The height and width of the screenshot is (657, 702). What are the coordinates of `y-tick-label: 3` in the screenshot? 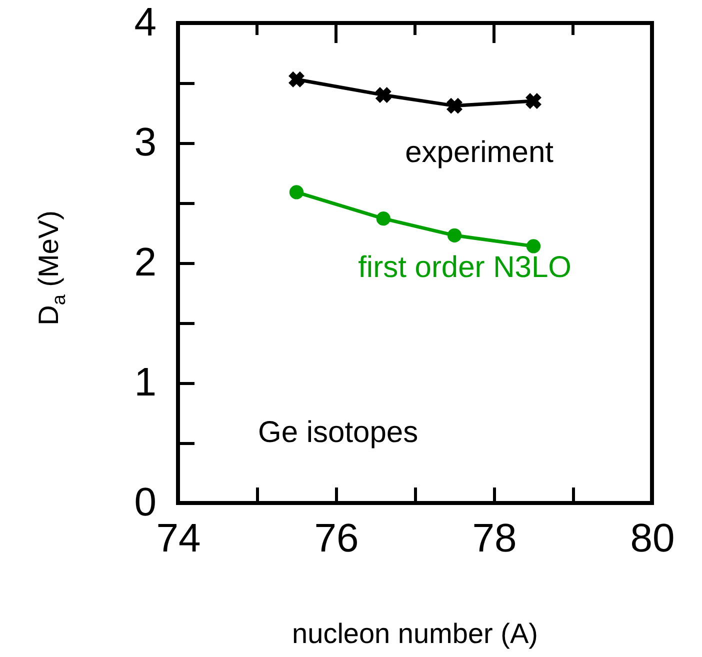 It's located at (145, 142).